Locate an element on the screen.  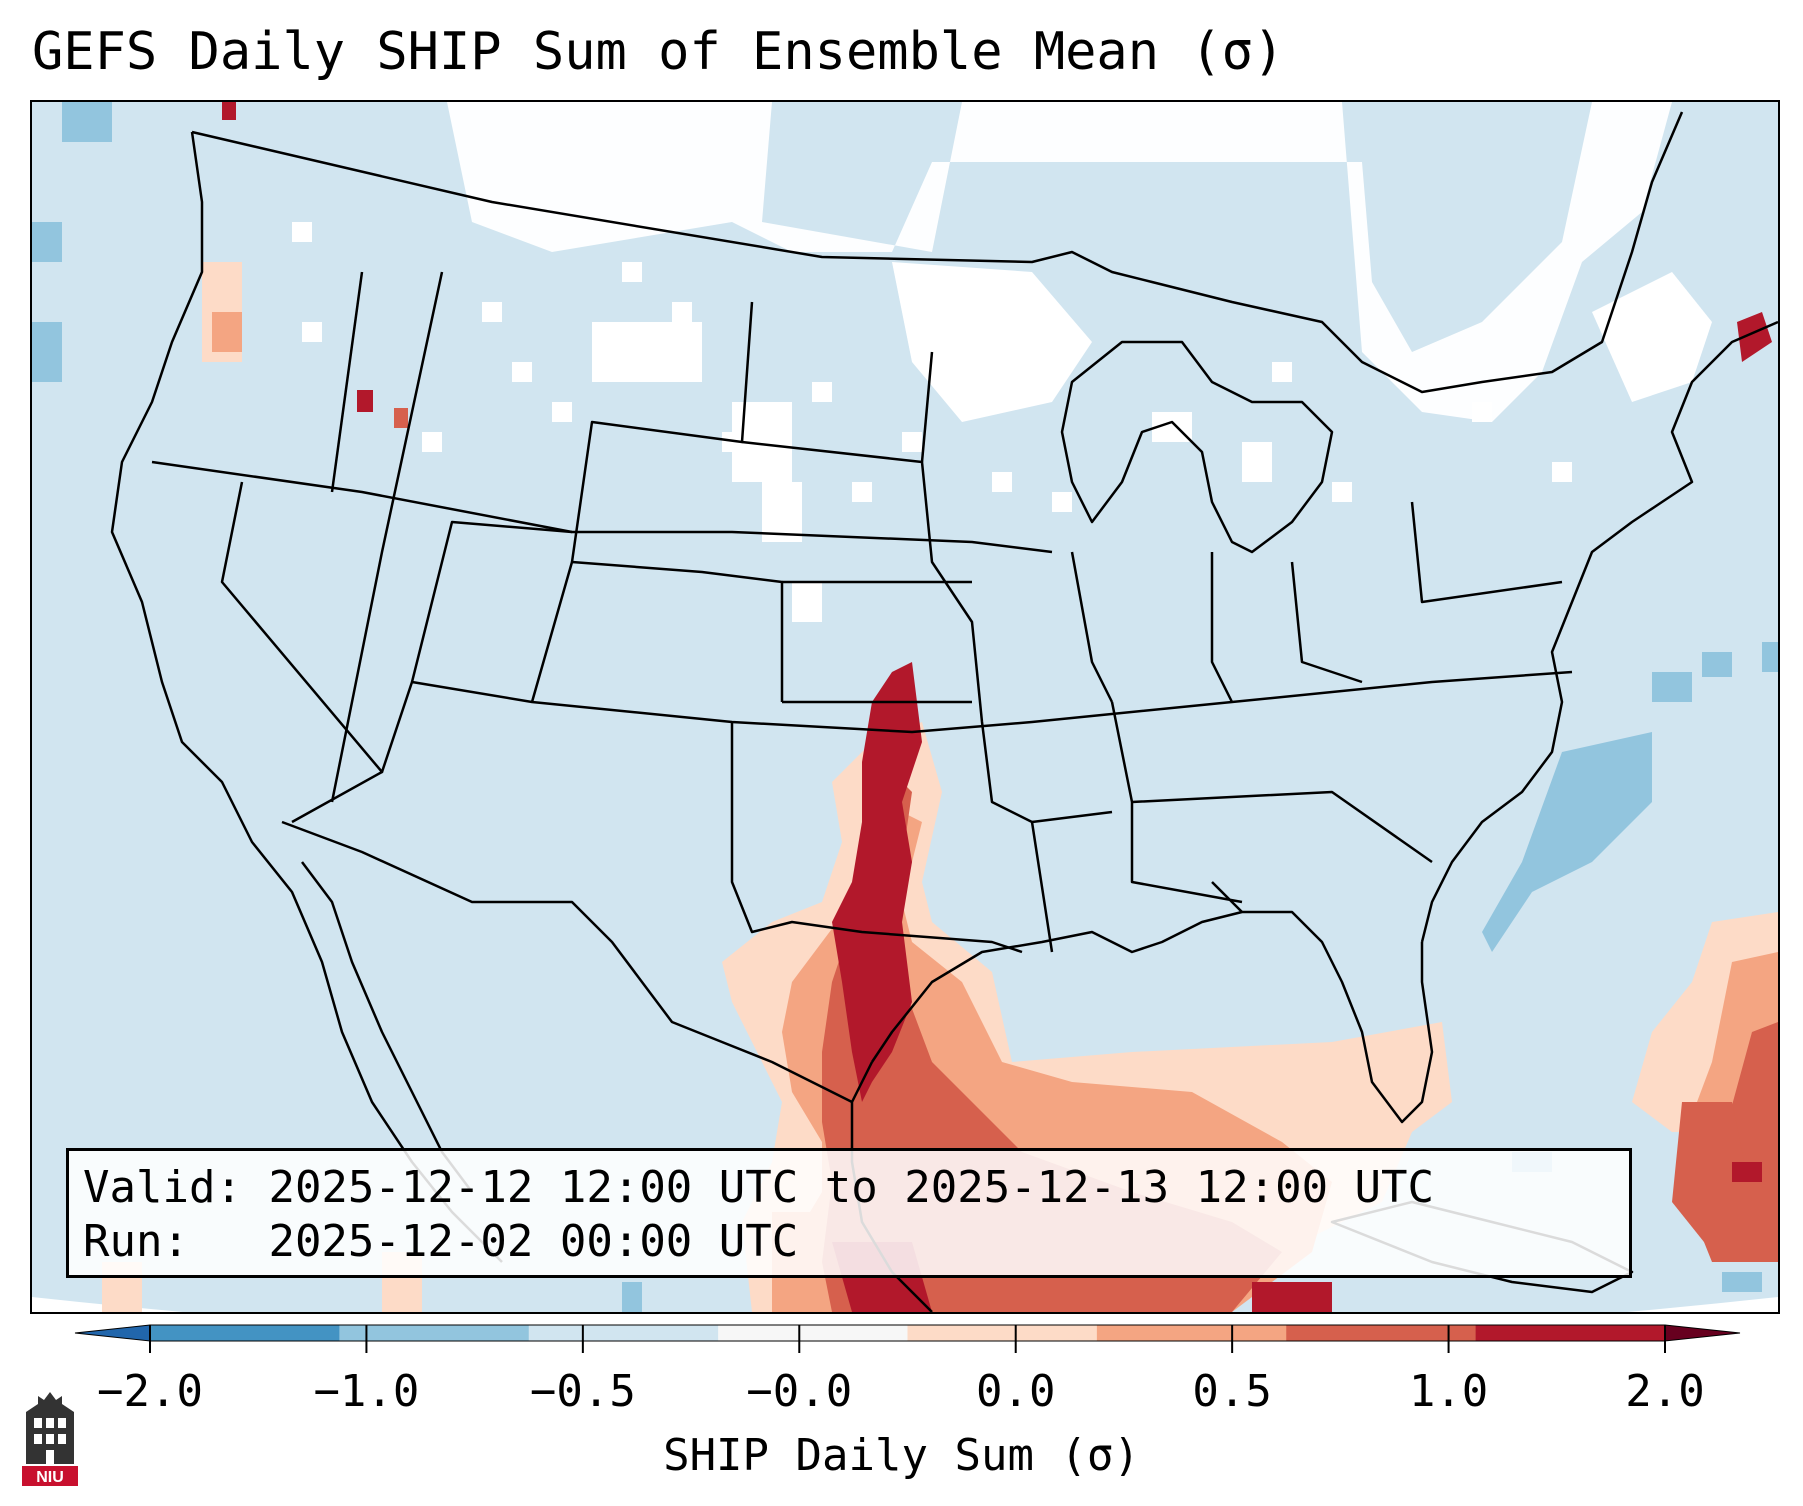
logo-text: NIU is located at coordinates (50, 1477).